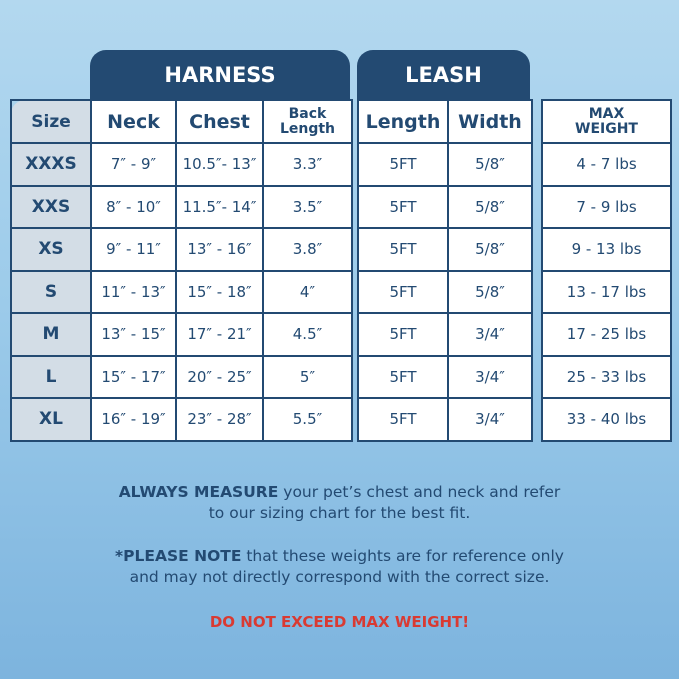 Image resolution: width=679 pixels, height=679 pixels. What do you see at coordinates (339, 622) in the screenshot?
I see `max-weight-warning: DO NOT EXCEED MAX WEIGHT!` at bounding box center [339, 622].